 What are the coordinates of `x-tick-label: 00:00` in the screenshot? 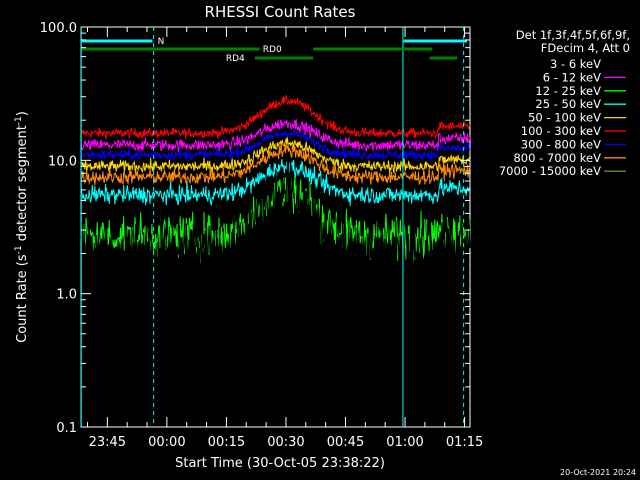 It's located at (166, 442).